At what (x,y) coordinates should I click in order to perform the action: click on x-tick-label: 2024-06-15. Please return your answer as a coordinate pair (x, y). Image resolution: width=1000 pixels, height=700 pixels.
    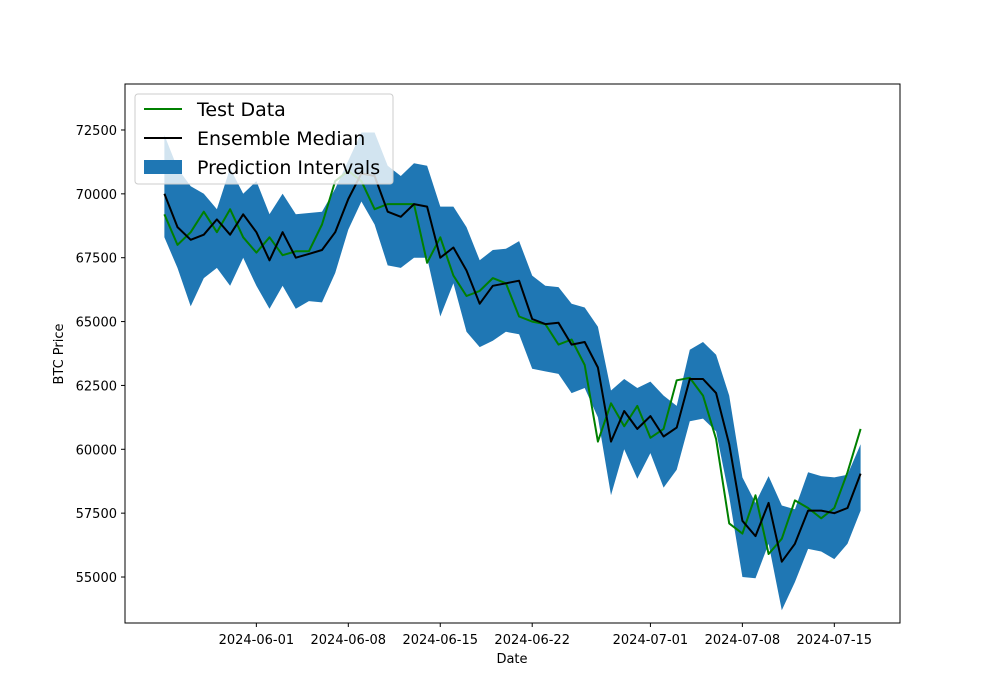
    Looking at the image, I should click on (440, 640).